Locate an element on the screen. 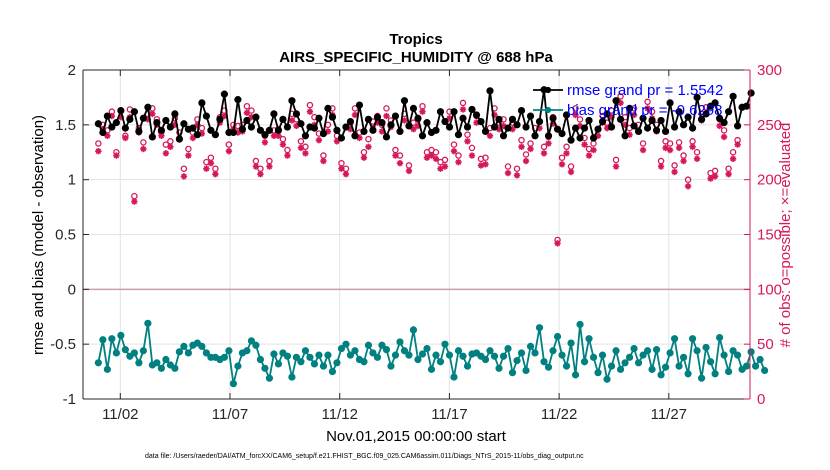  legend-label-1: bias grand pr = -0.6298 is located at coordinates (645, 110).